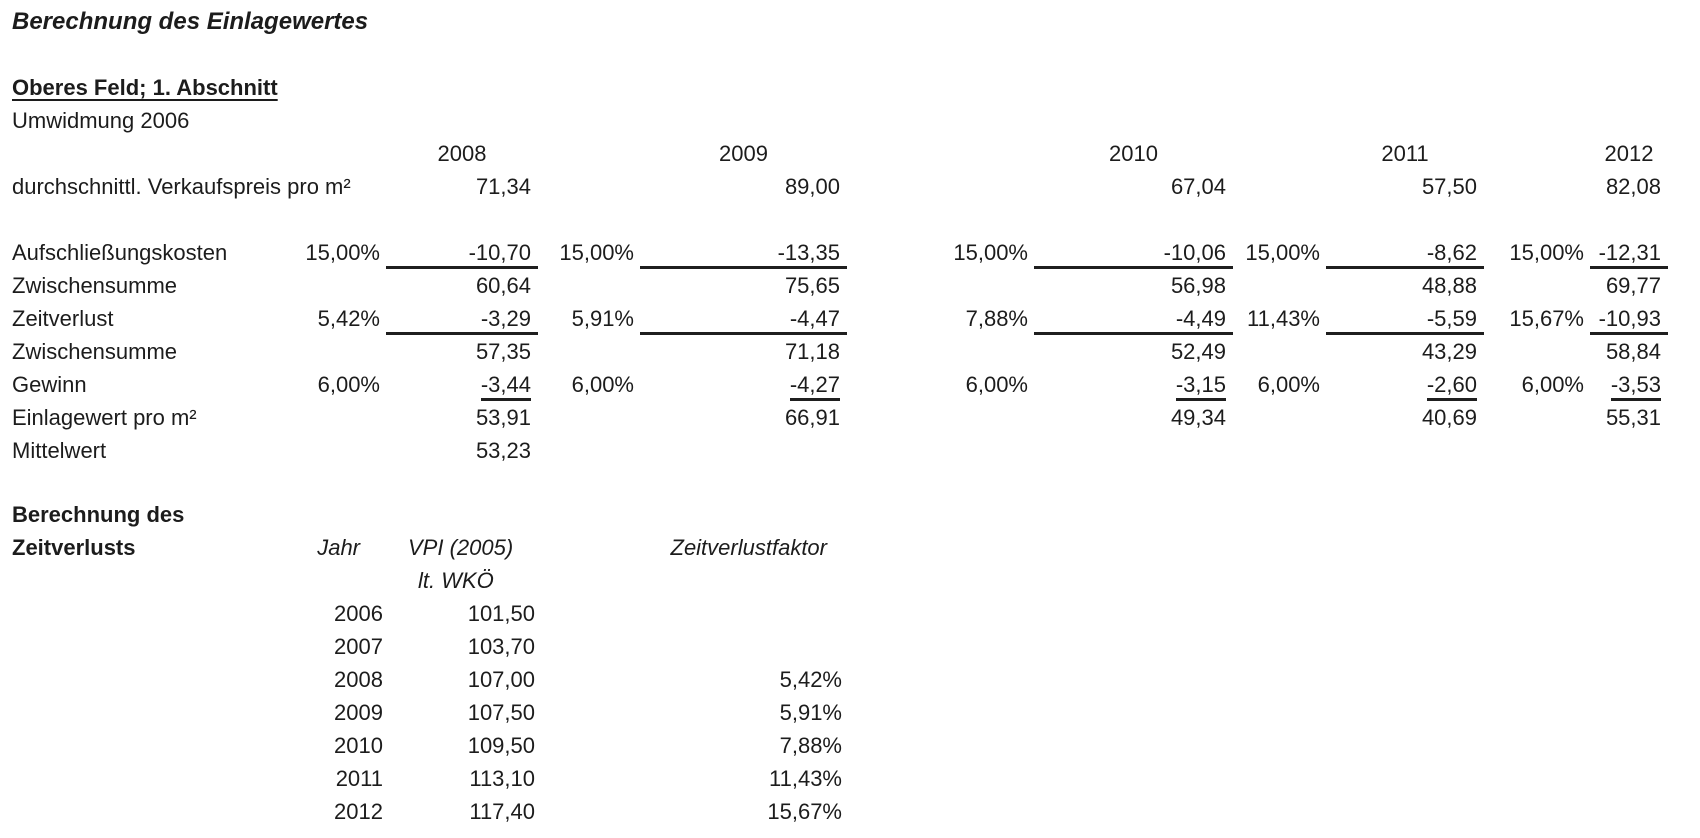 This screenshot has height=838, width=1700. I want to click on document-title: Berechnung des Einlagewertes, so click(190, 21).